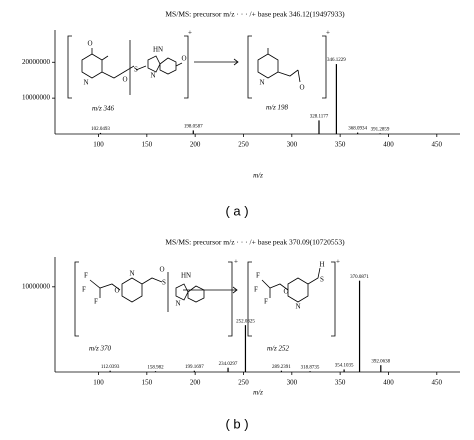 The width and height of the screenshot is (474, 440). I want to click on peak-label: 392.0638, so click(380, 361).